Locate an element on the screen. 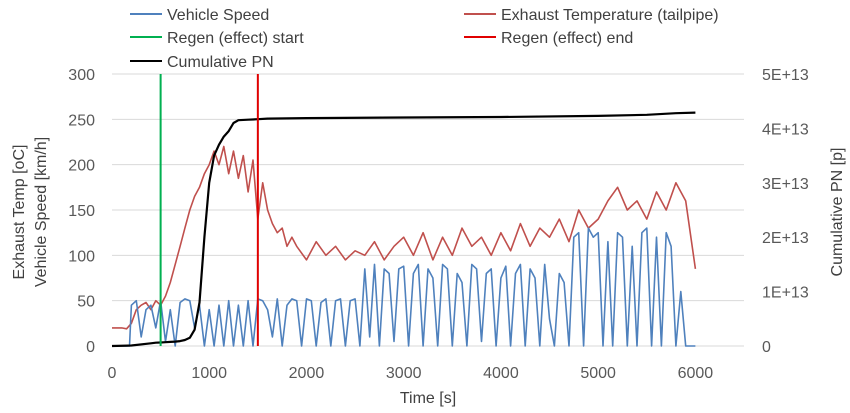  left-y-tick-label: 150 is located at coordinates (81, 211).